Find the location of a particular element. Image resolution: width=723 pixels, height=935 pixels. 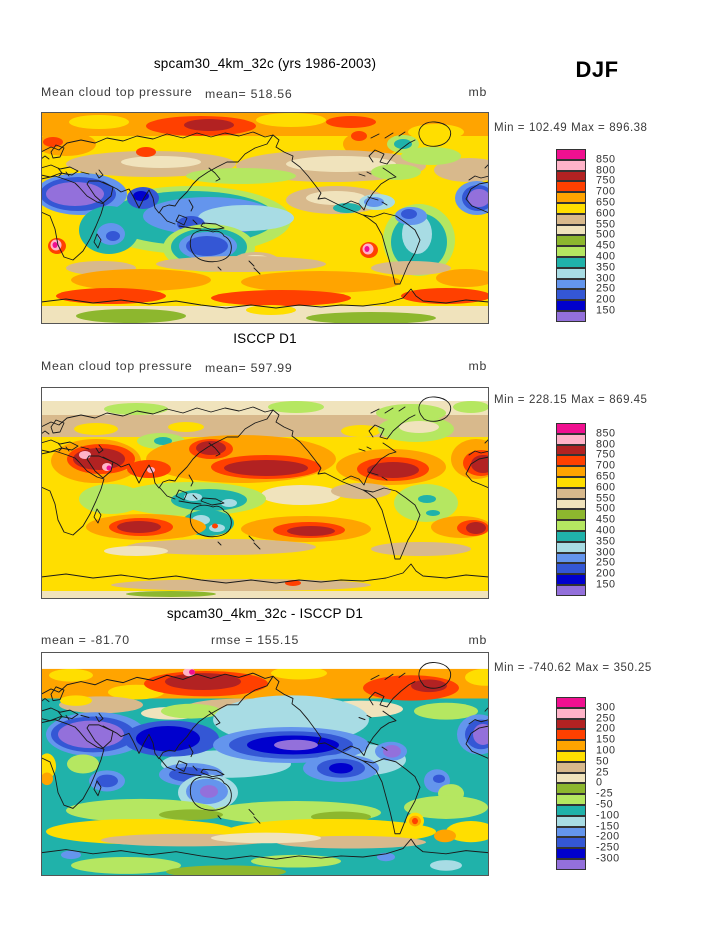

panel3-rmse-label: rmse = is located at coordinates (232, 640).